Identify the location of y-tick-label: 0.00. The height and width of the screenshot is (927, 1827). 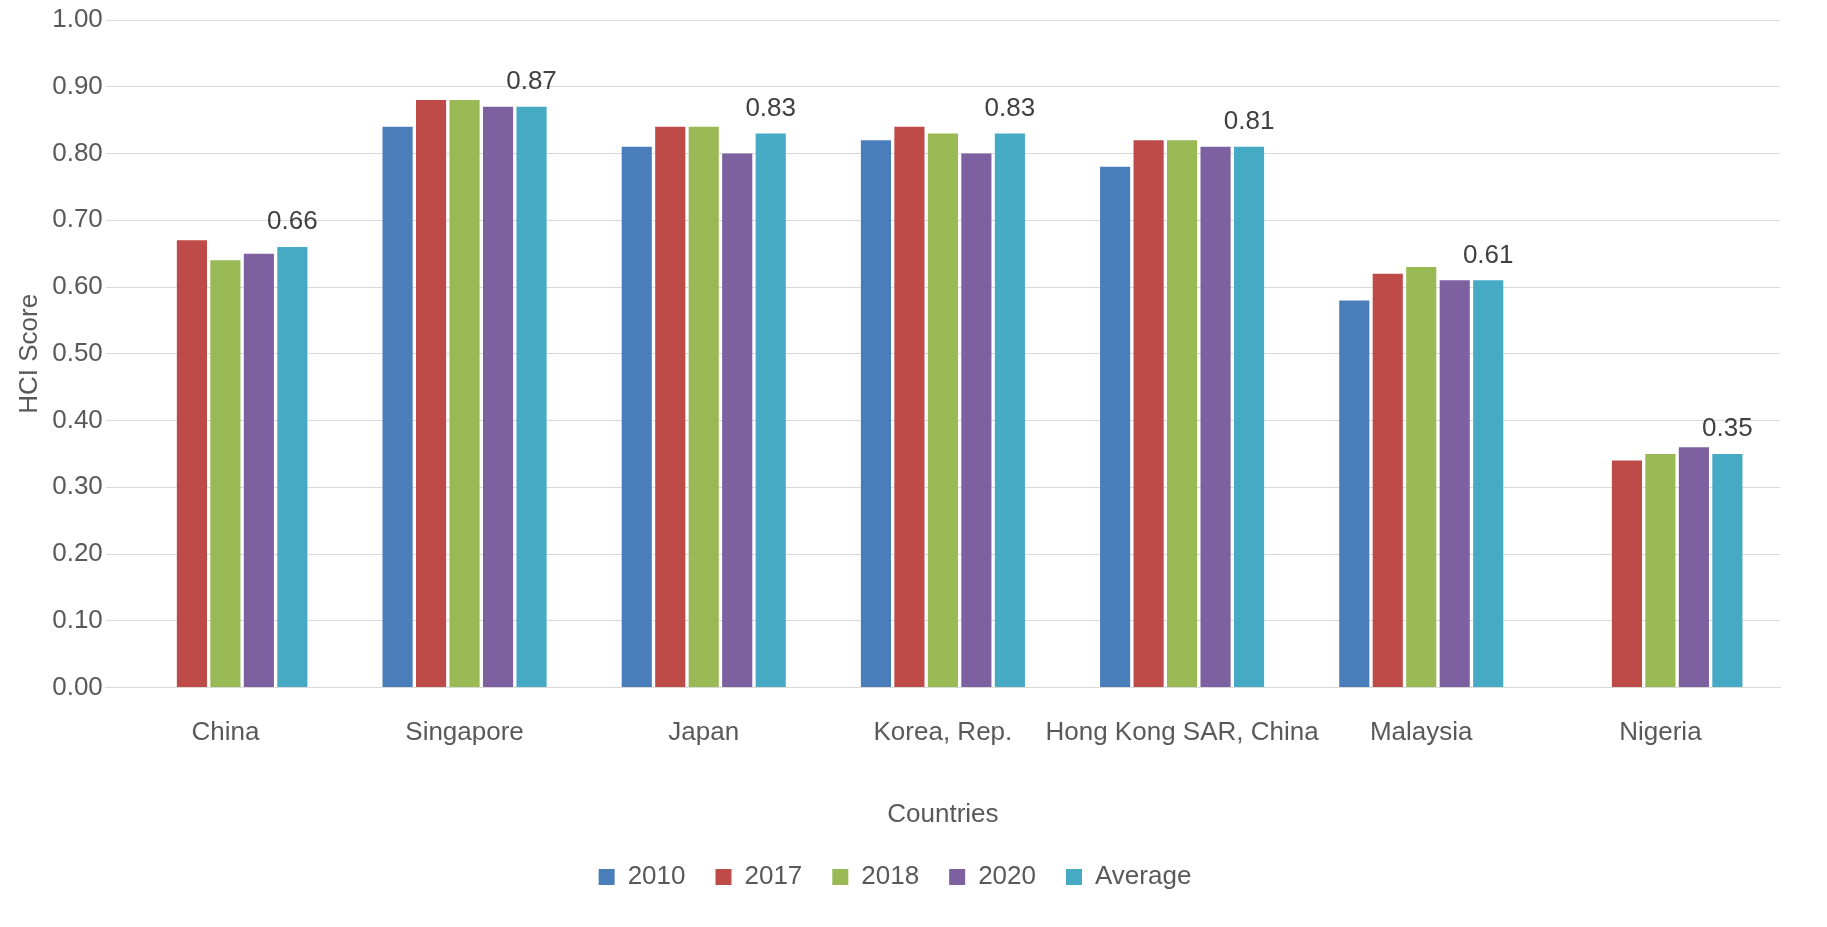
(77, 685).